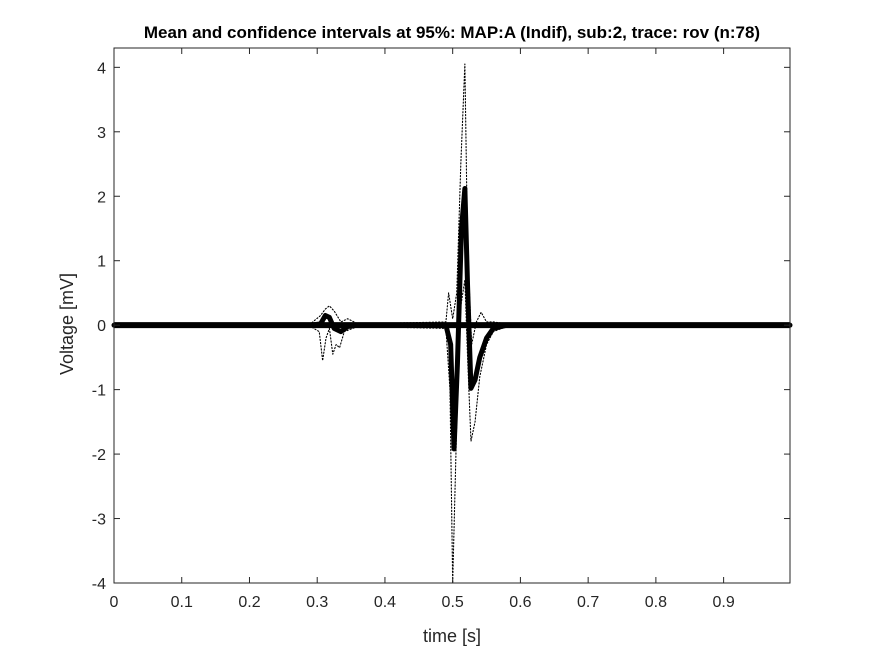  What do you see at coordinates (317, 602) in the screenshot?
I see `x-tick-label: 0.3` at bounding box center [317, 602].